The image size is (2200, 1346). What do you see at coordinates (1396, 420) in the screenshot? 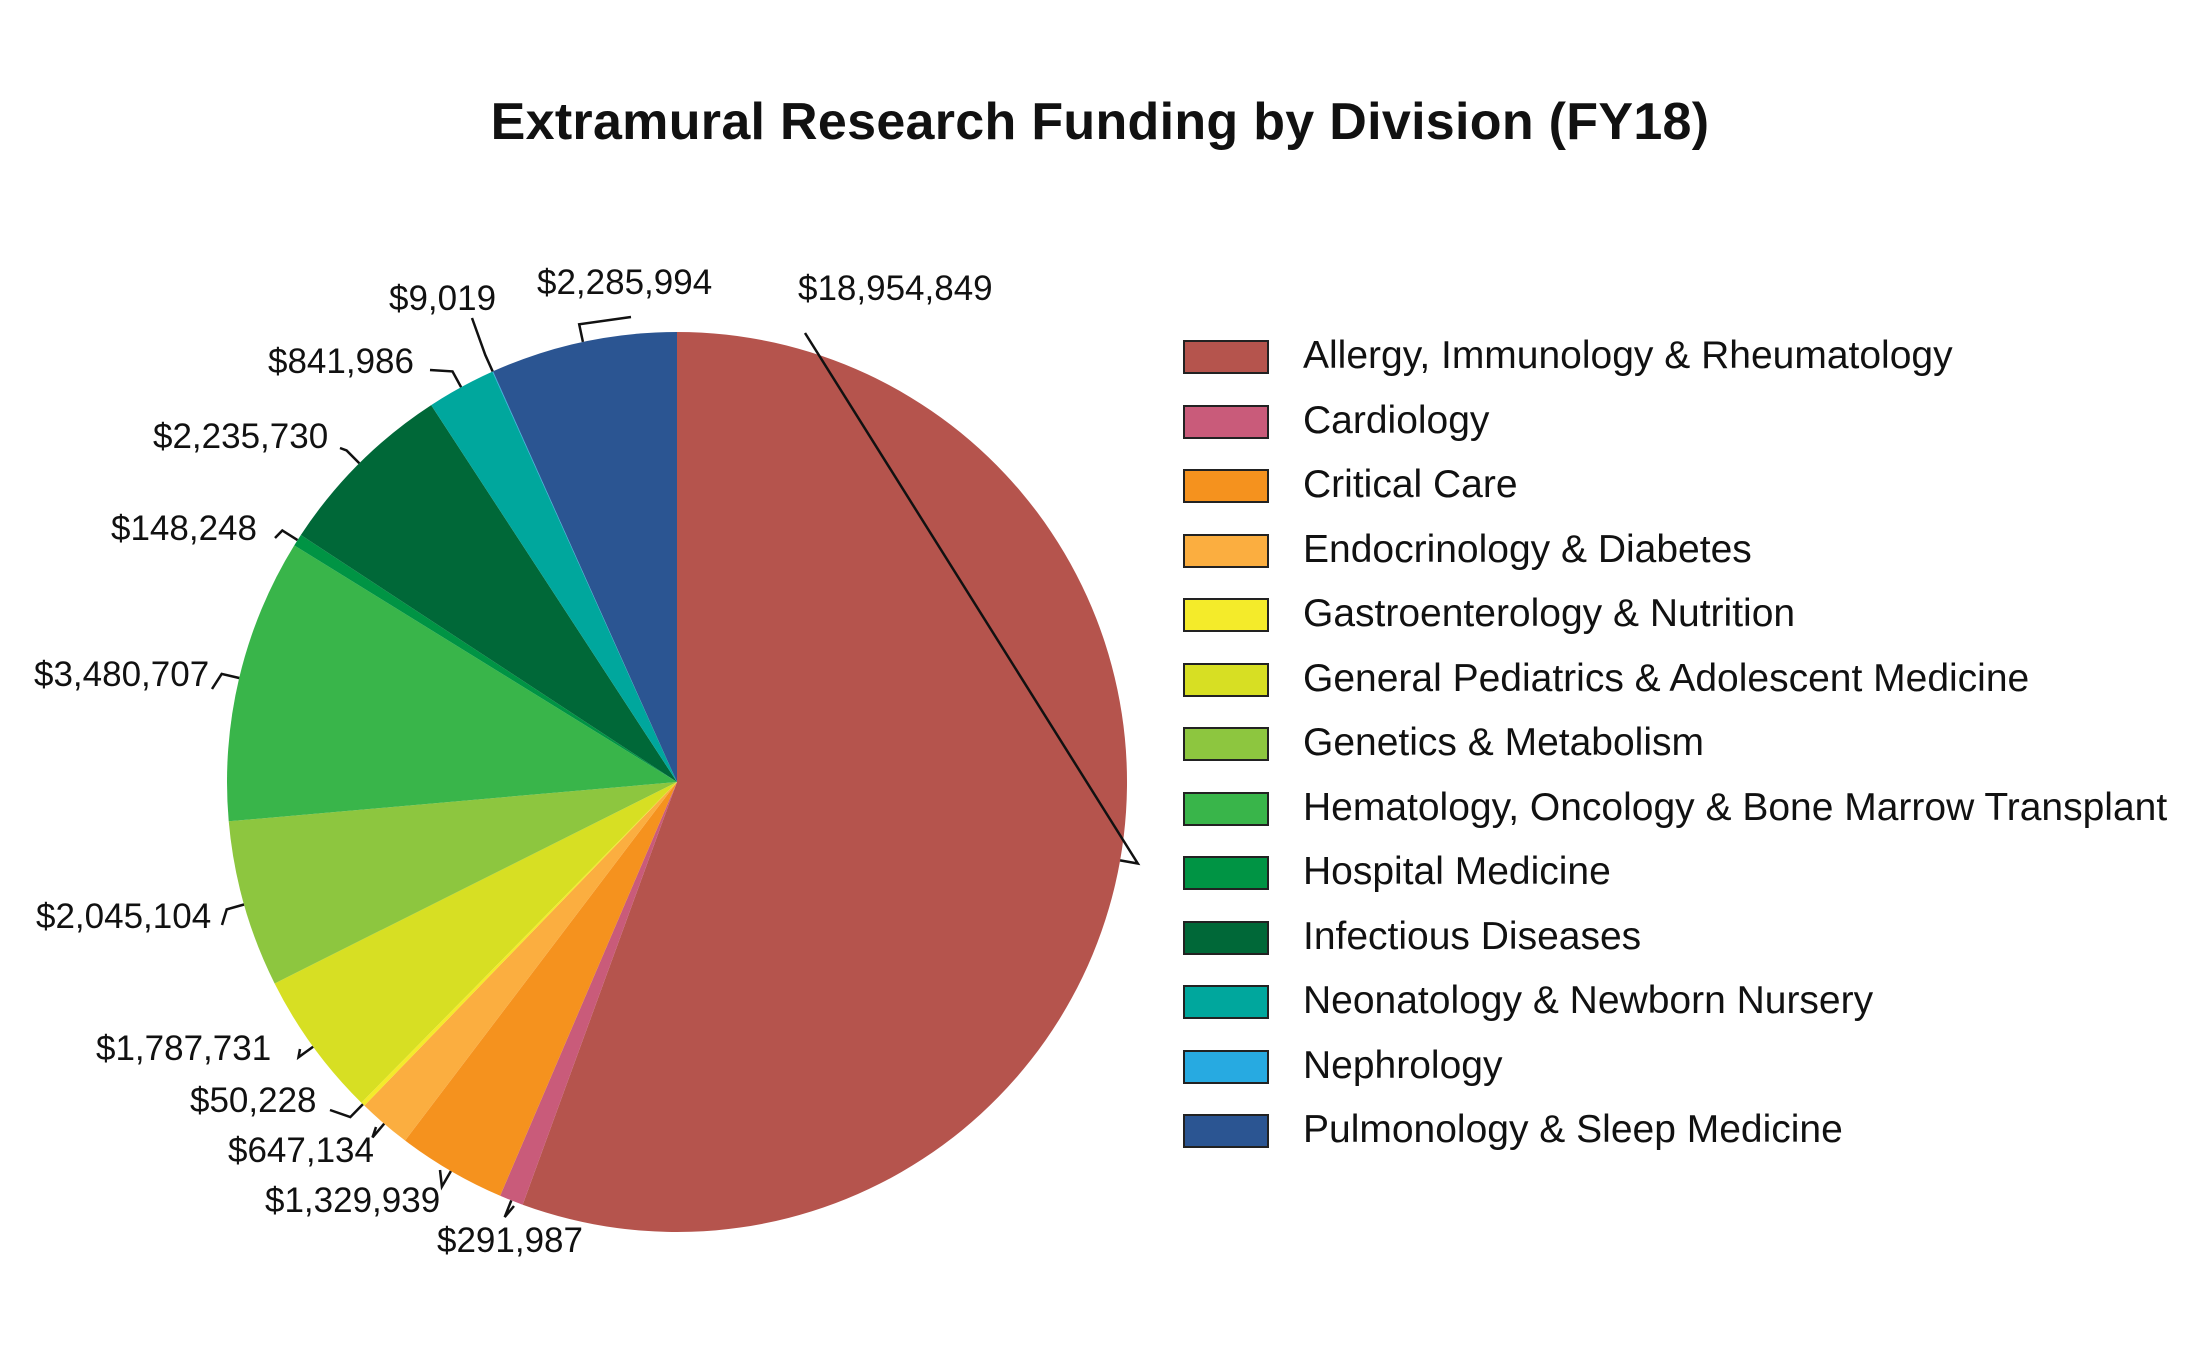
I see `legend-label: Cardiology` at bounding box center [1396, 420].